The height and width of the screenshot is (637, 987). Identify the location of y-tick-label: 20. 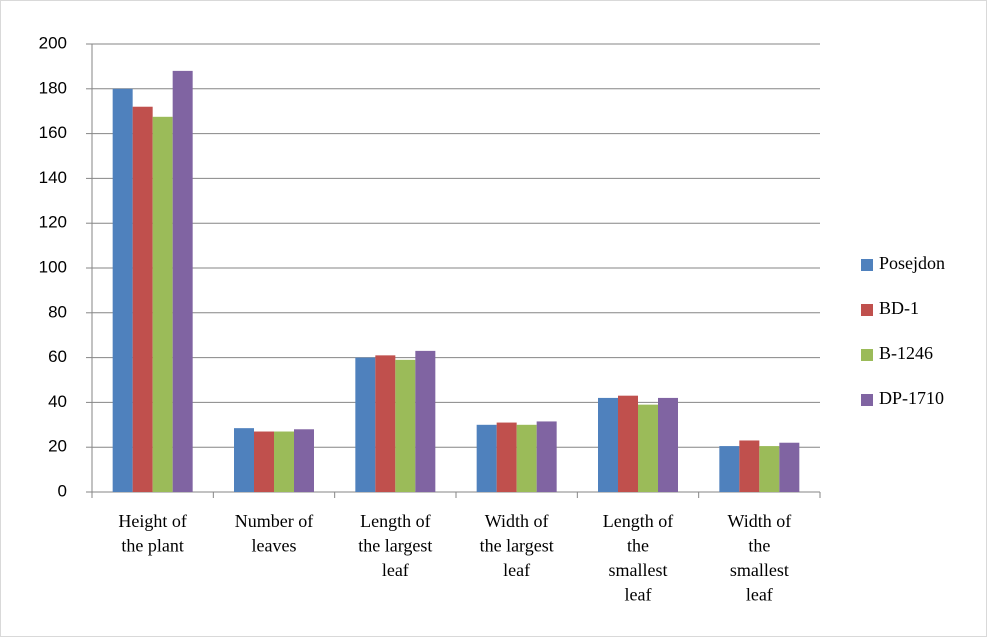
(57, 446).